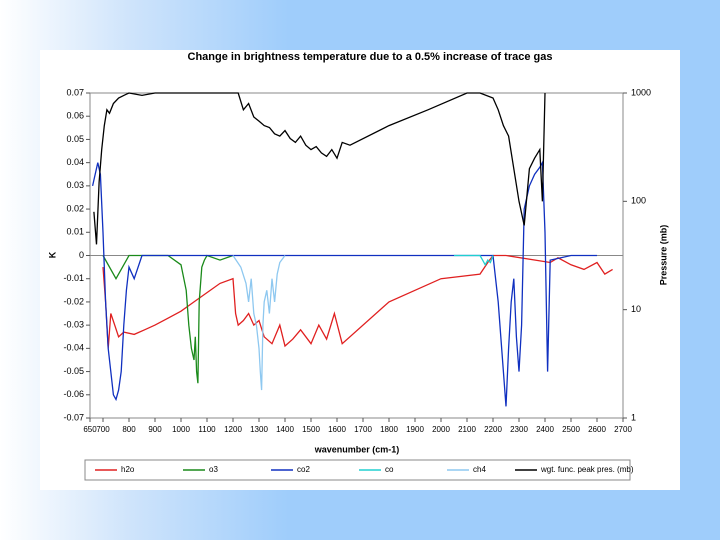 This screenshot has width=720, height=540. I want to click on x-tick-label: 1700, so click(363, 429).